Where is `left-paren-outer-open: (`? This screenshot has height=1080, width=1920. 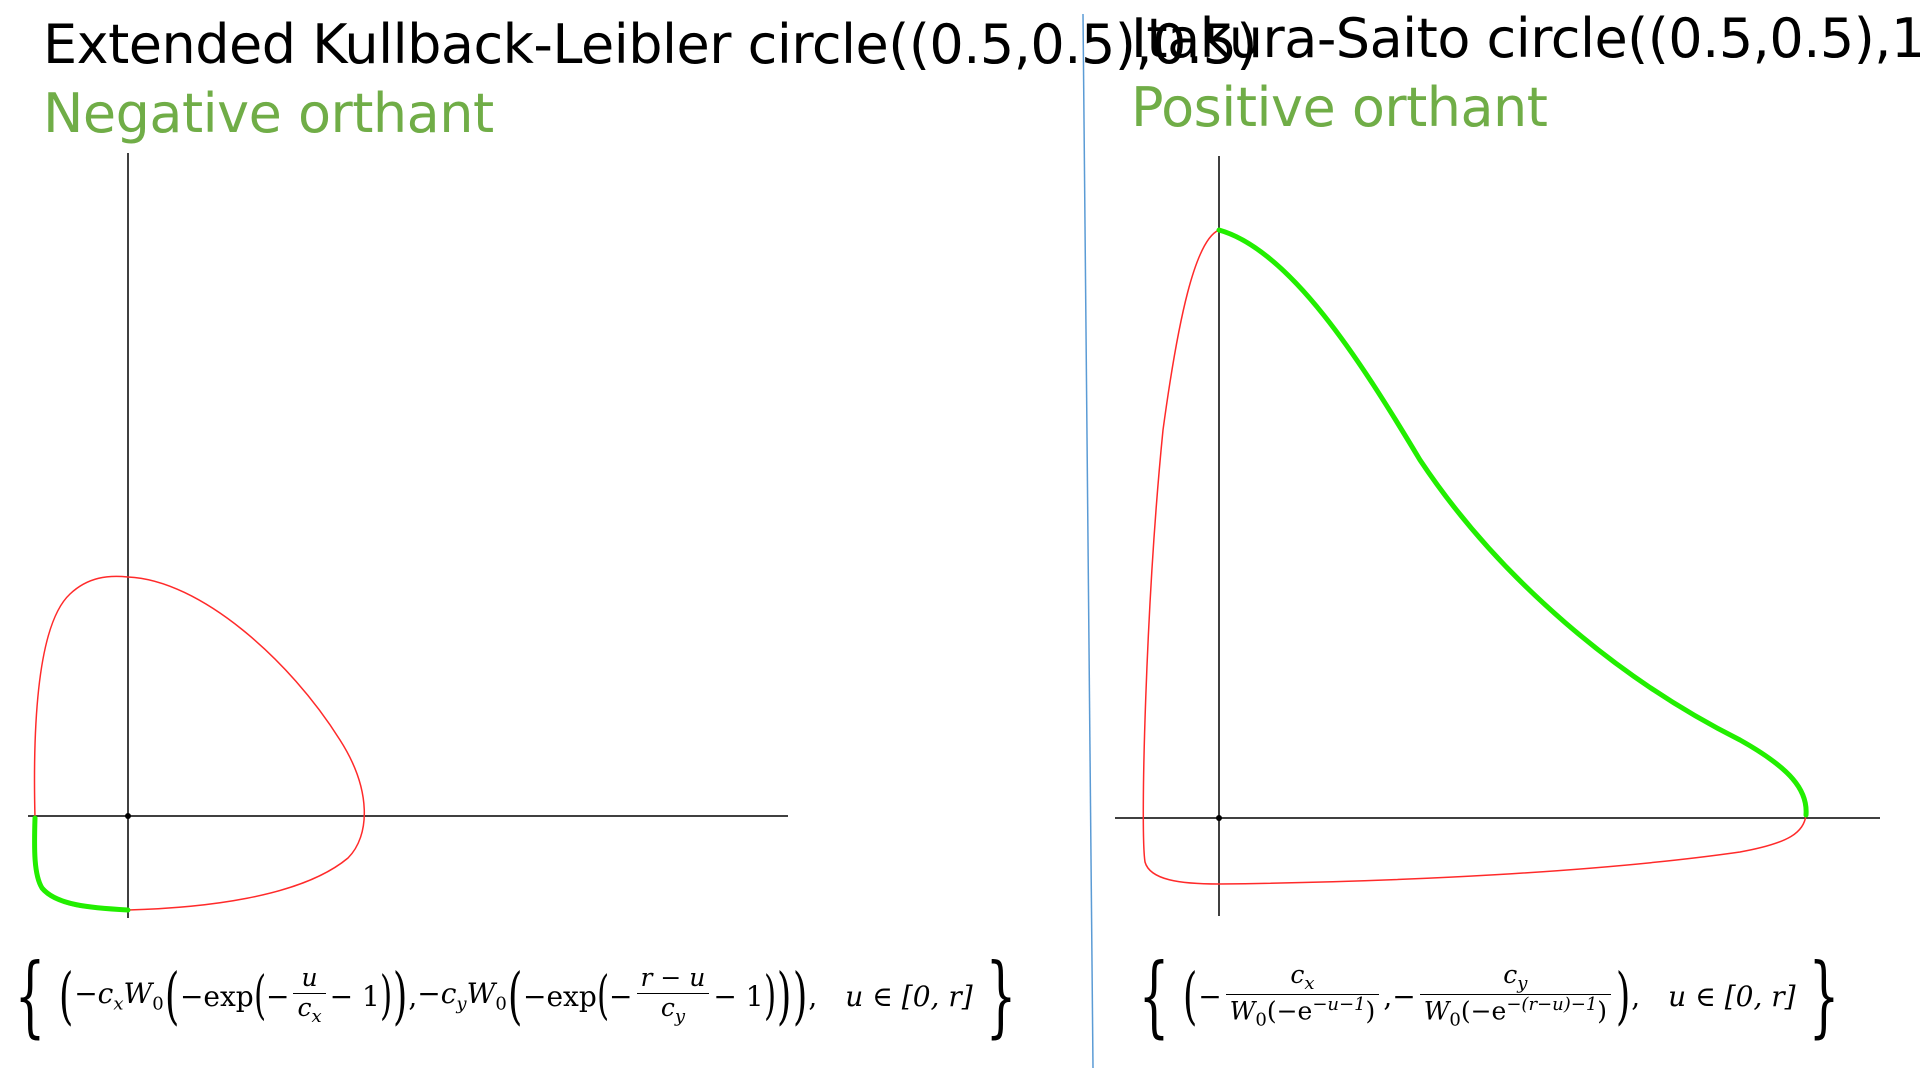
left-paren-outer-open: ( is located at coordinates (66, 995).